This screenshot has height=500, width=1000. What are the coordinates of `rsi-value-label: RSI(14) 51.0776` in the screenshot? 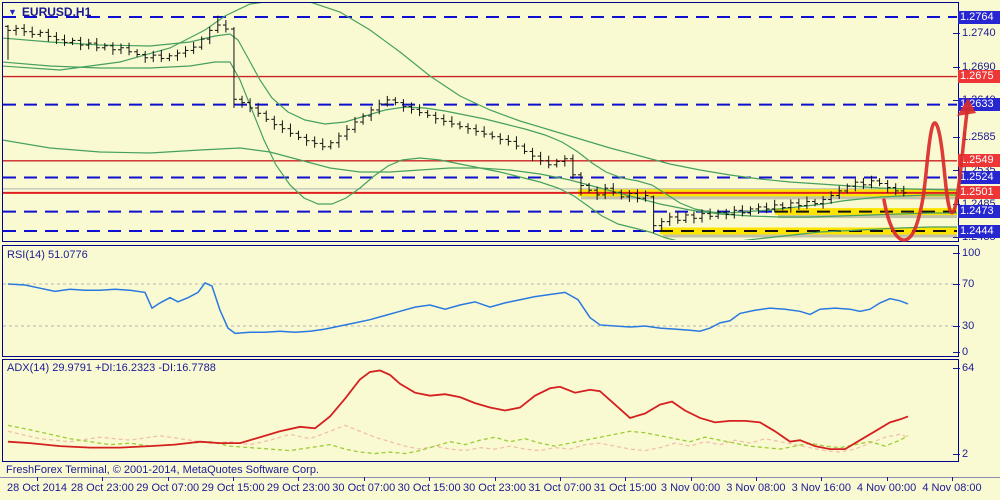 It's located at (47, 255).